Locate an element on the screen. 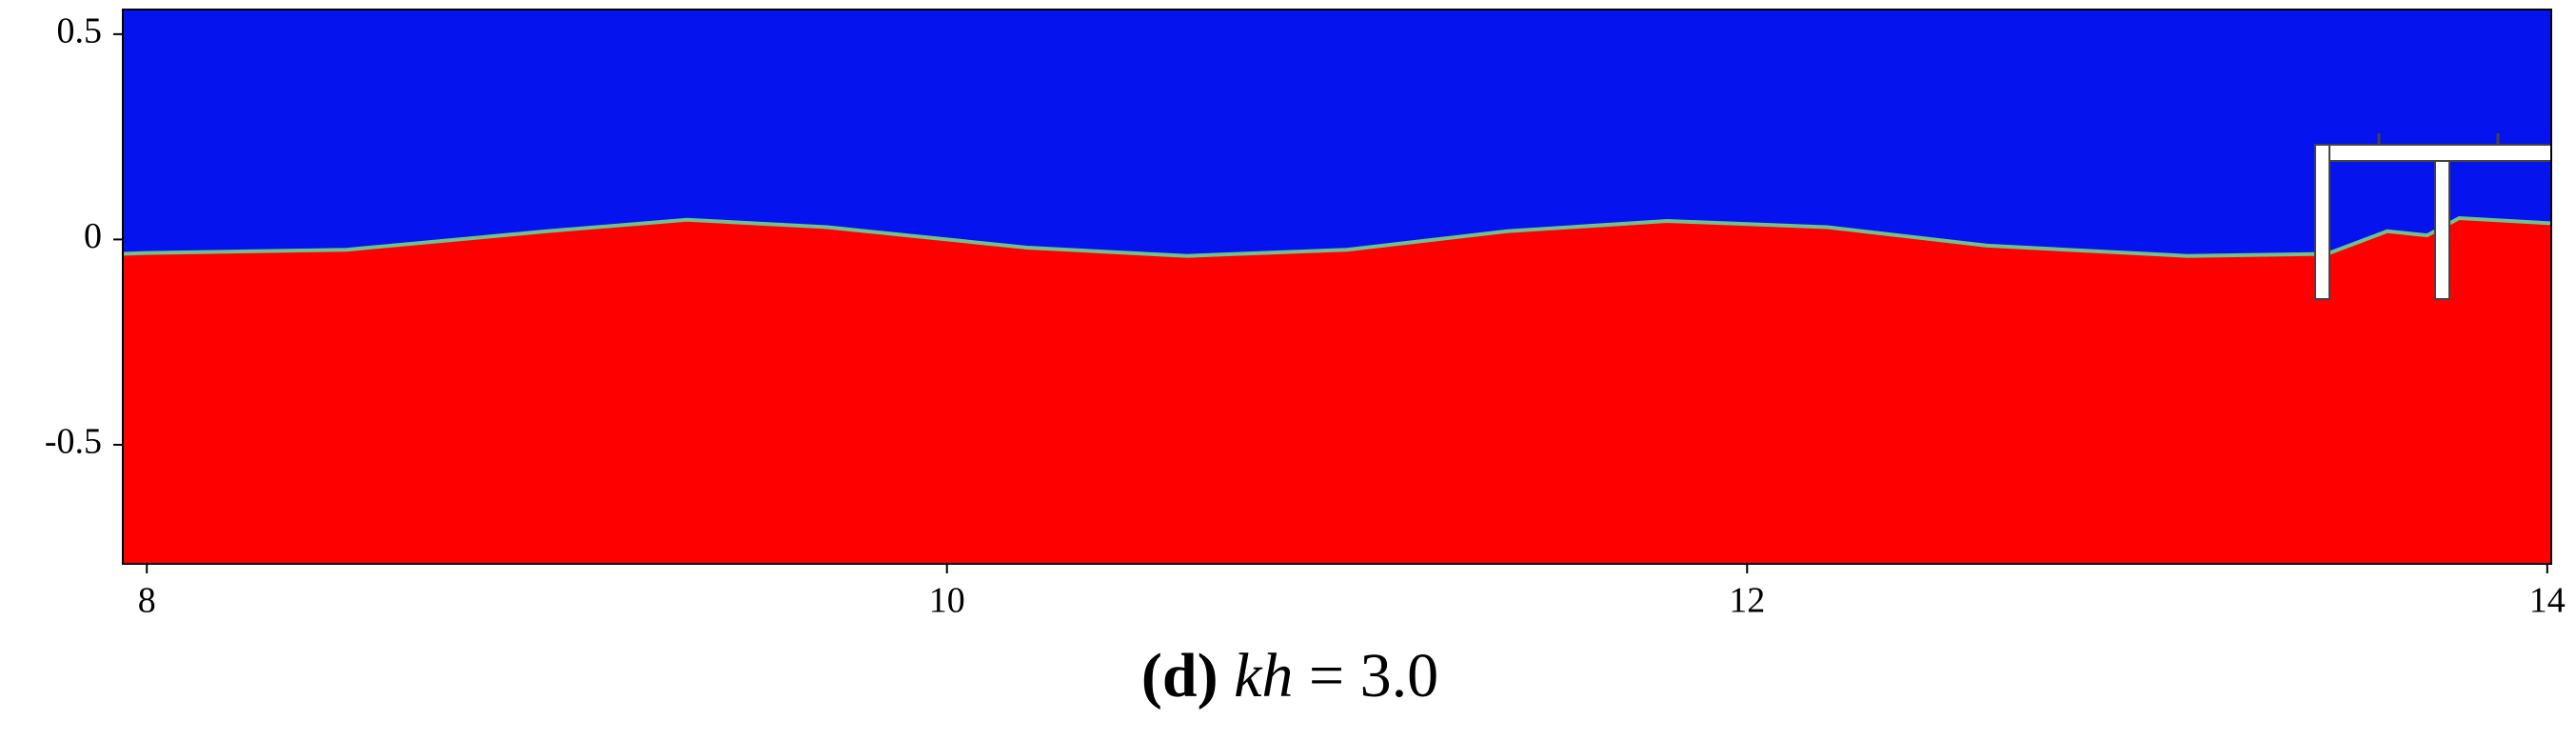  x-tick-label: 8 is located at coordinates (147, 601).